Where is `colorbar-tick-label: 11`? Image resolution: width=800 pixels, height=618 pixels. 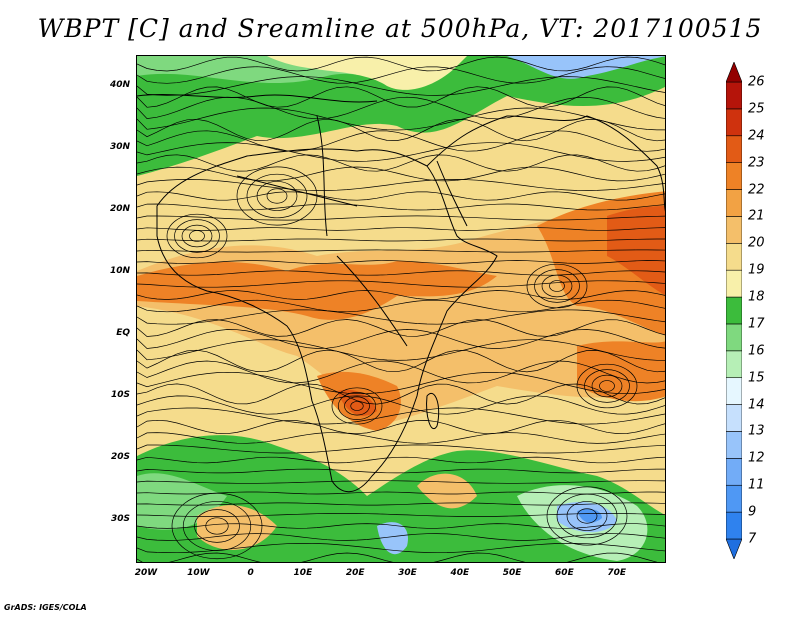
colorbar-tick-label: 11 is located at coordinates (756, 485).